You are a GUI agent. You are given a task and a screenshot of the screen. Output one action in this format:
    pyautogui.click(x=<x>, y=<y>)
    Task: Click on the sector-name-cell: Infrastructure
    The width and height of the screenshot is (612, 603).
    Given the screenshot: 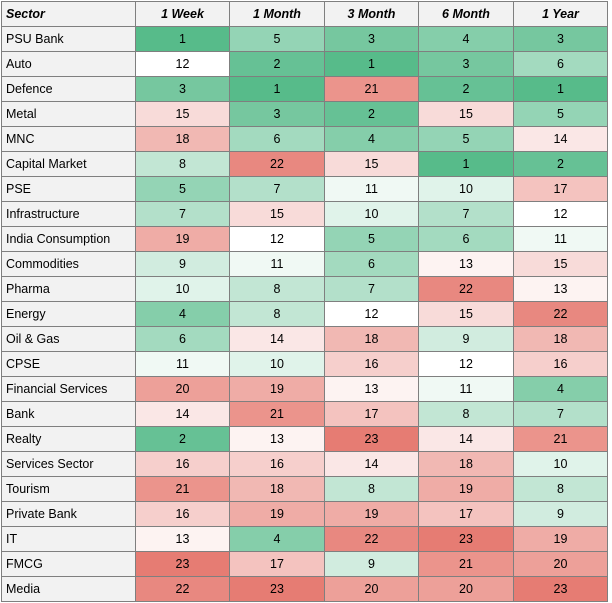 What is the action you would take?
    pyautogui.click(x=68, y=214)
    